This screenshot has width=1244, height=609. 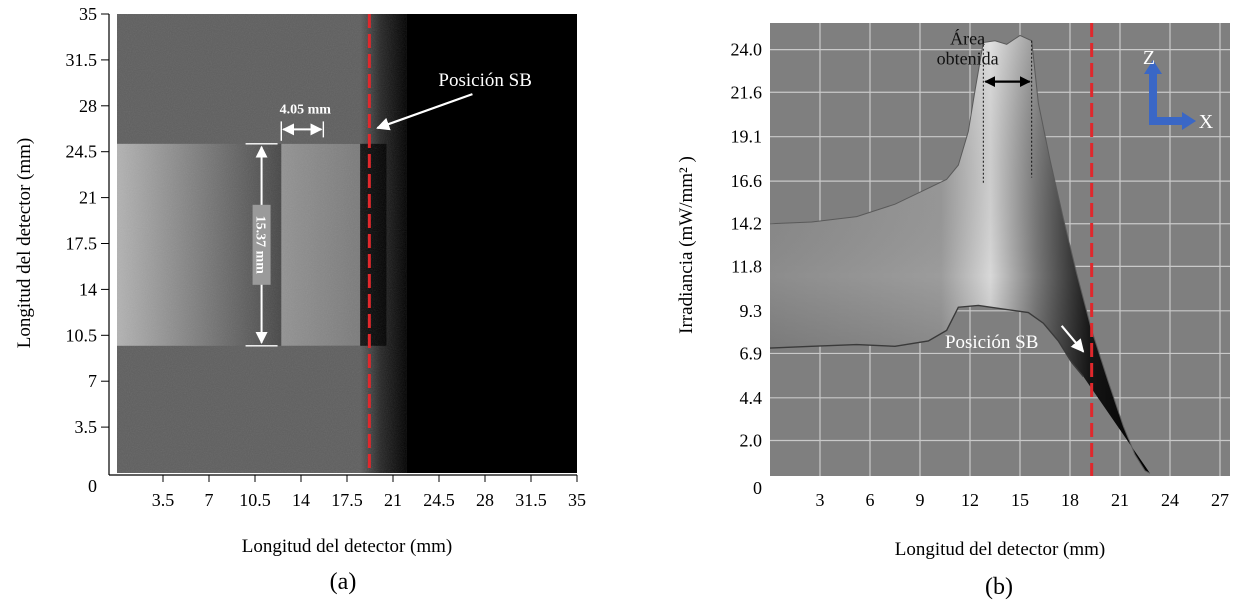 I want to click on x-tick-label: 28, so click(x=485, y=500).